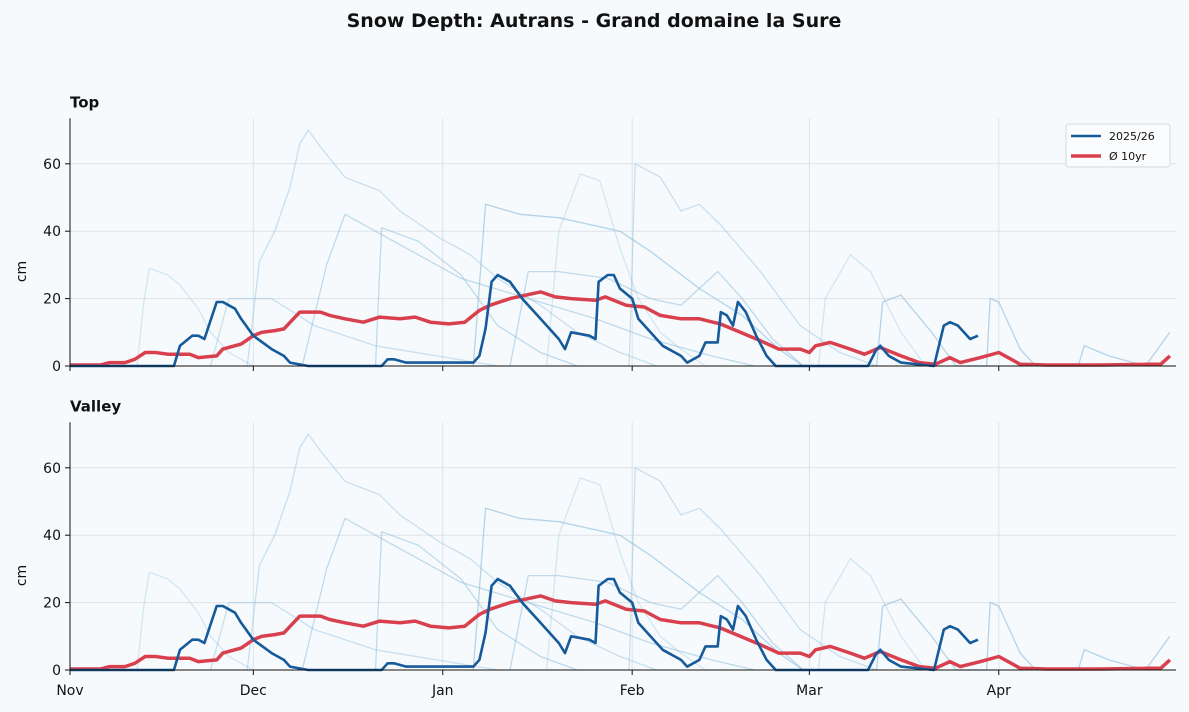 This screenshot has width=1189, height=712. I want to click on x-tick-label: Nov, so click(69, 691).